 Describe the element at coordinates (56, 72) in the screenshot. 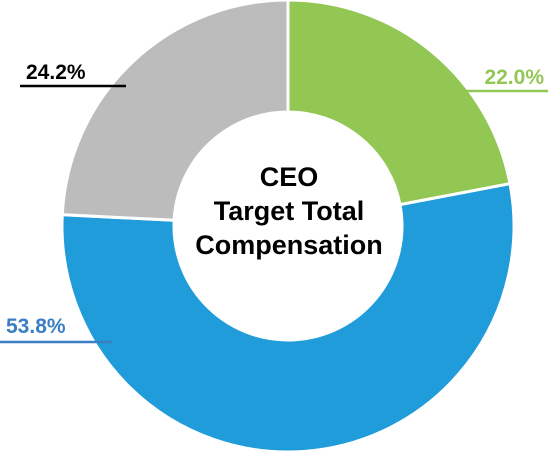

I see `slice-label-3: 24.2%` at that location.